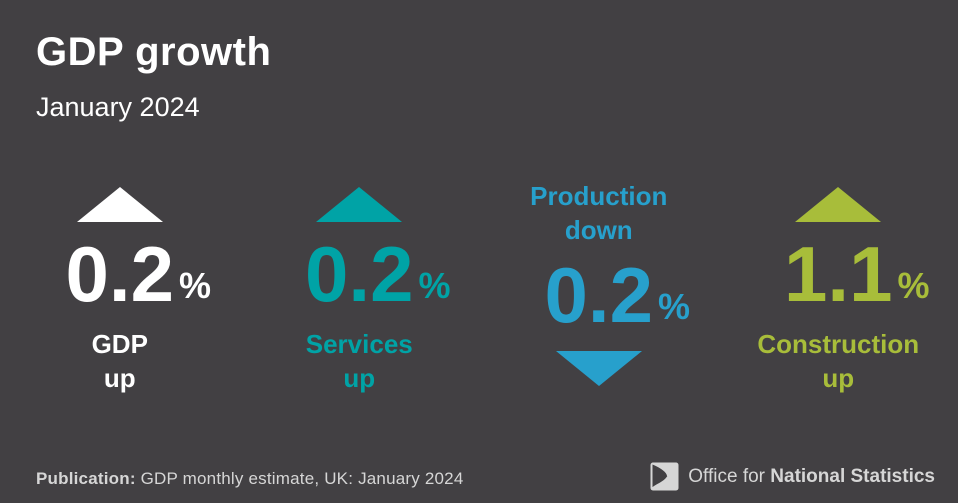 This screenshot has height=503, width=958. I want to click on stat-construction-label-line1: Construction, so click(838, 344).